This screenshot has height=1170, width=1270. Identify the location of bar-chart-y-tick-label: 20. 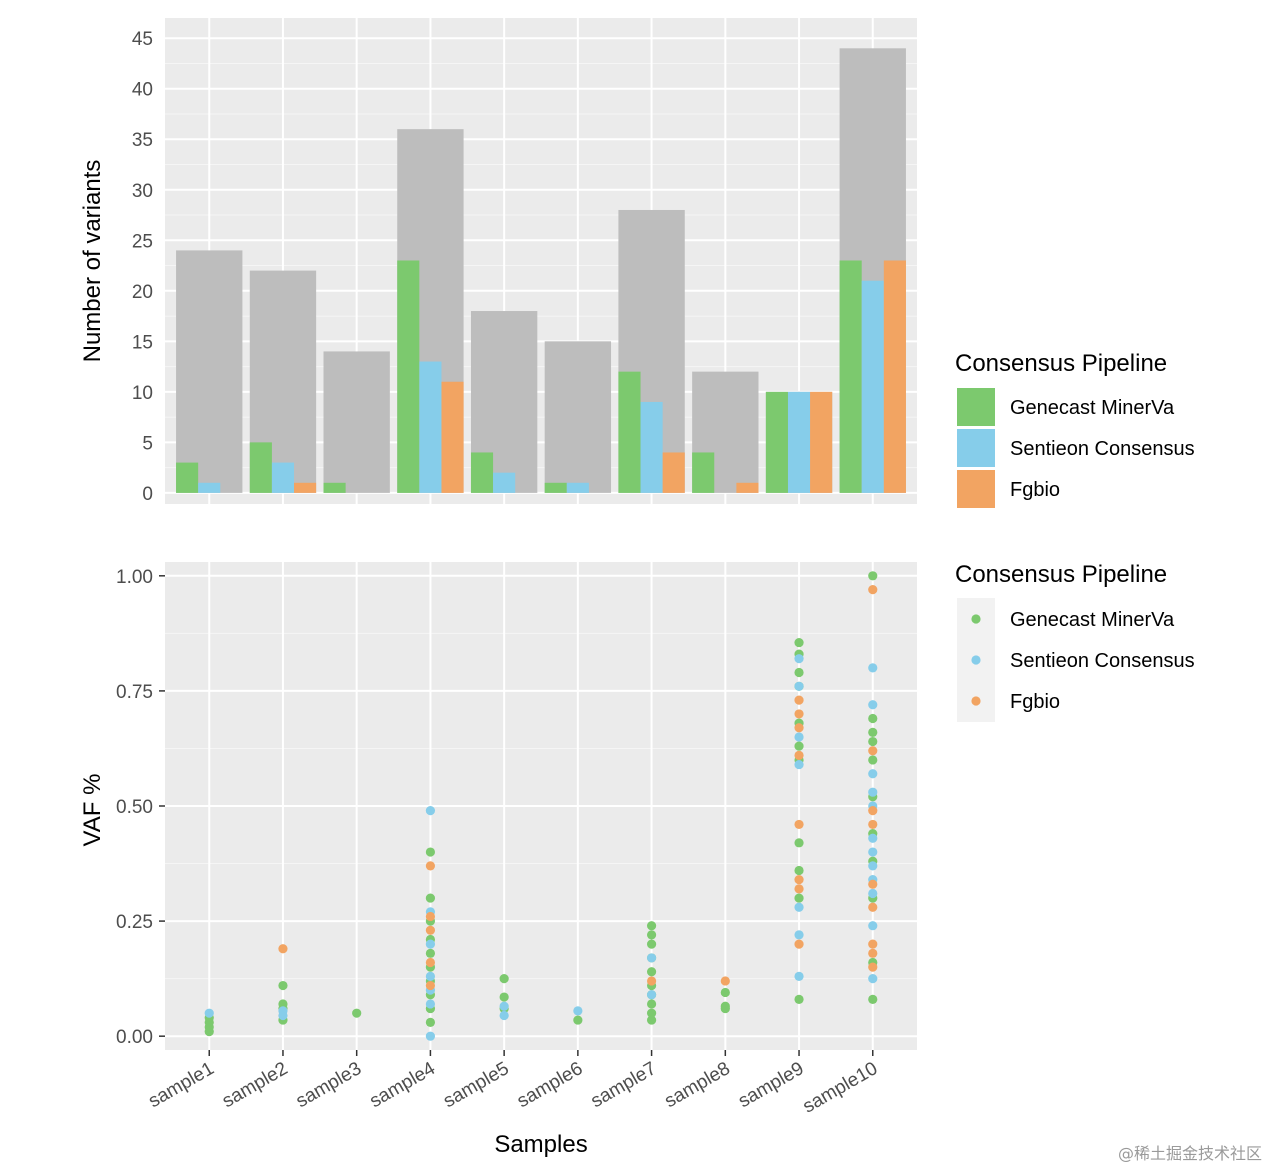
(142, 292).